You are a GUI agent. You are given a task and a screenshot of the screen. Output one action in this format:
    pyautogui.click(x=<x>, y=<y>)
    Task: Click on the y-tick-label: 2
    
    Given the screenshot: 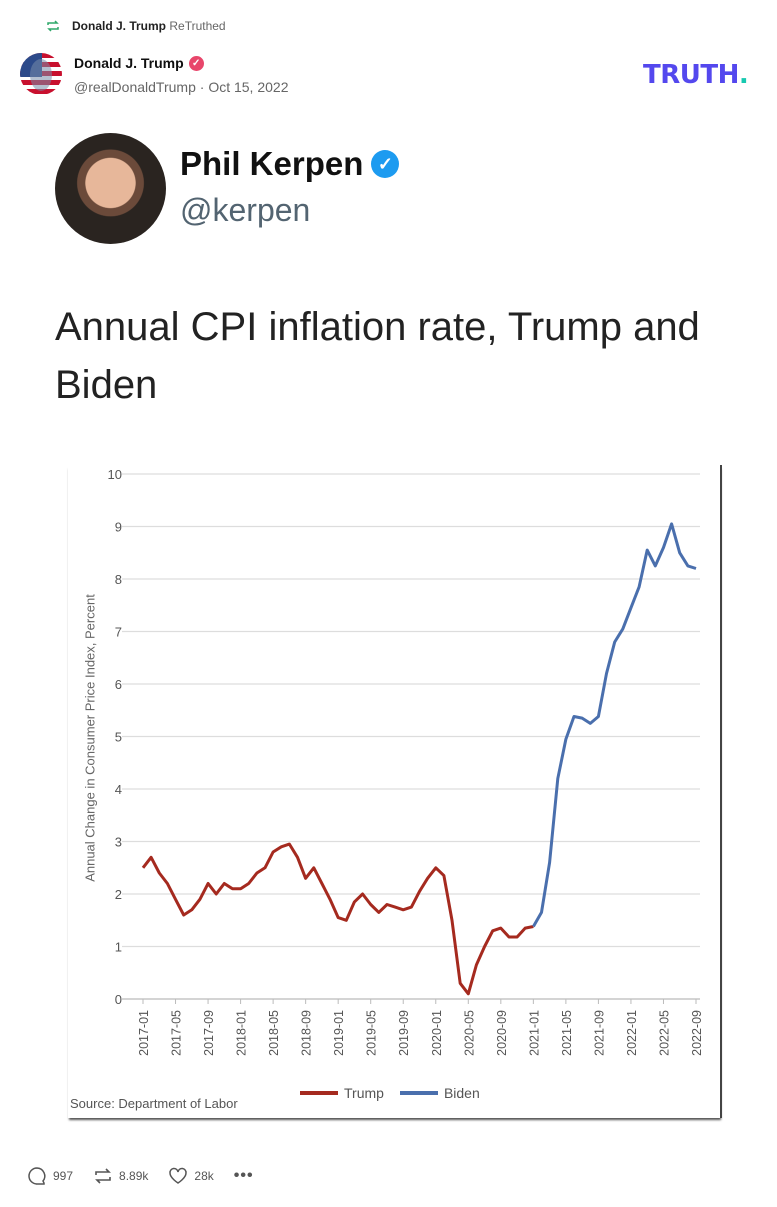 What is the action you would take?
    pyautogui.click(x=118, y=894)
    